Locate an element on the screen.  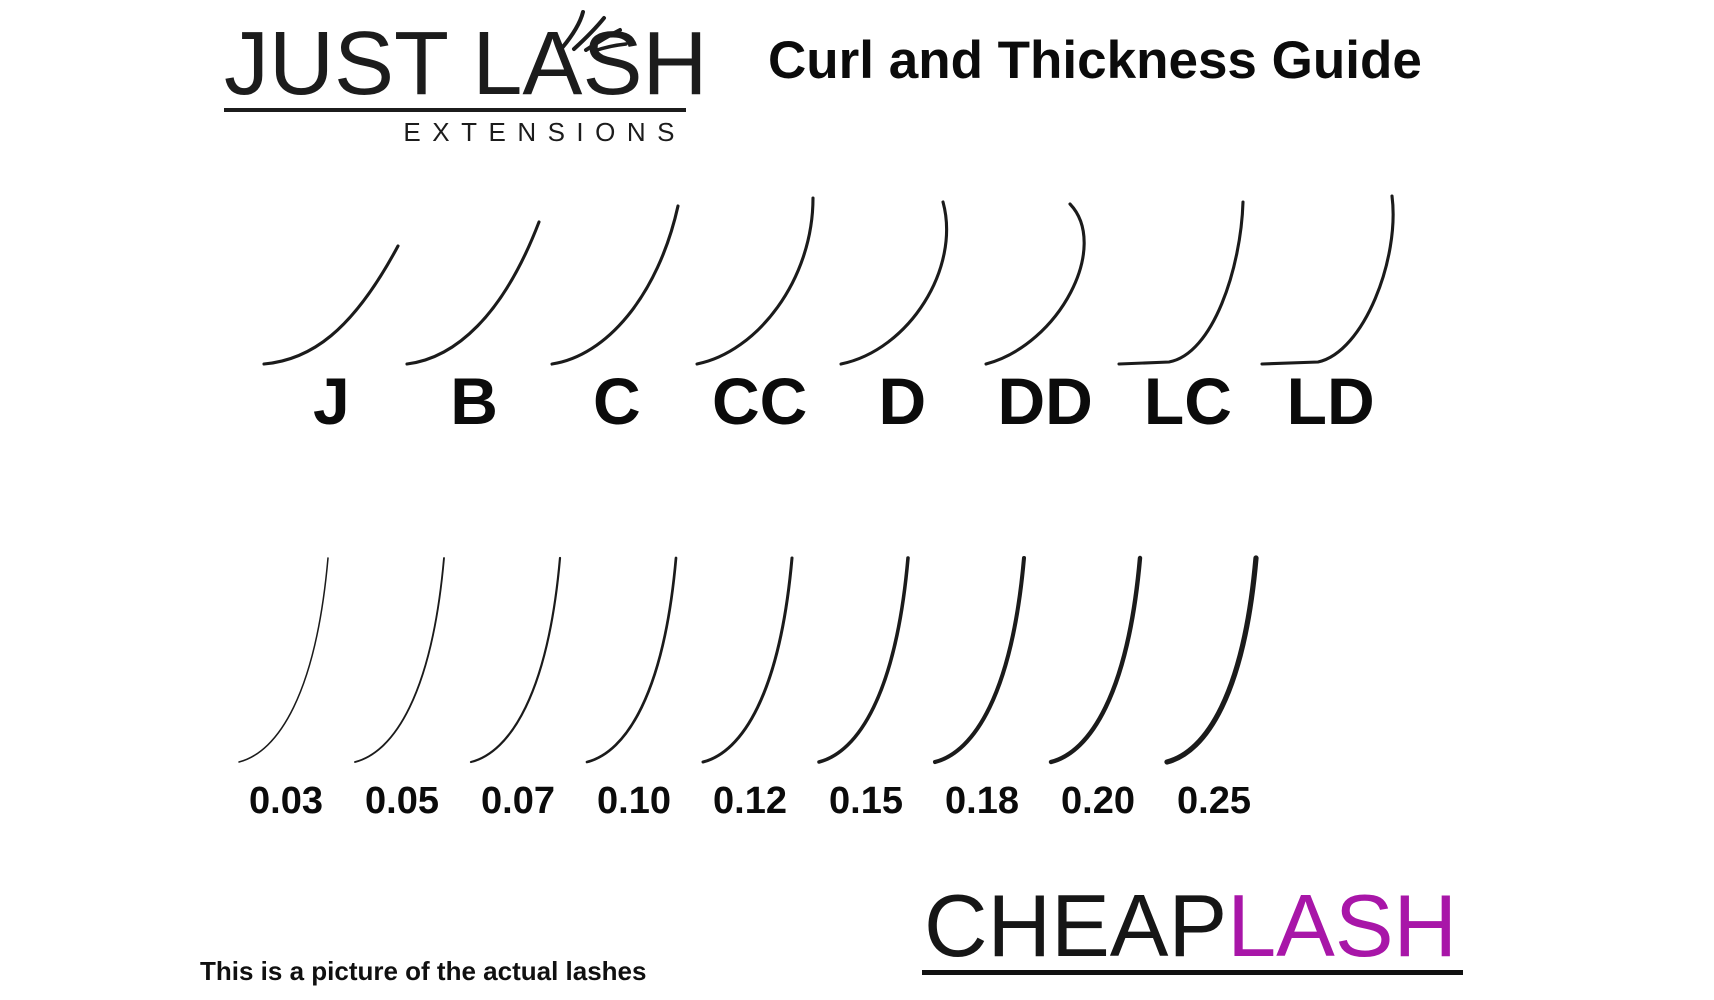
curl-label: D is located at coordinates (902, 401).